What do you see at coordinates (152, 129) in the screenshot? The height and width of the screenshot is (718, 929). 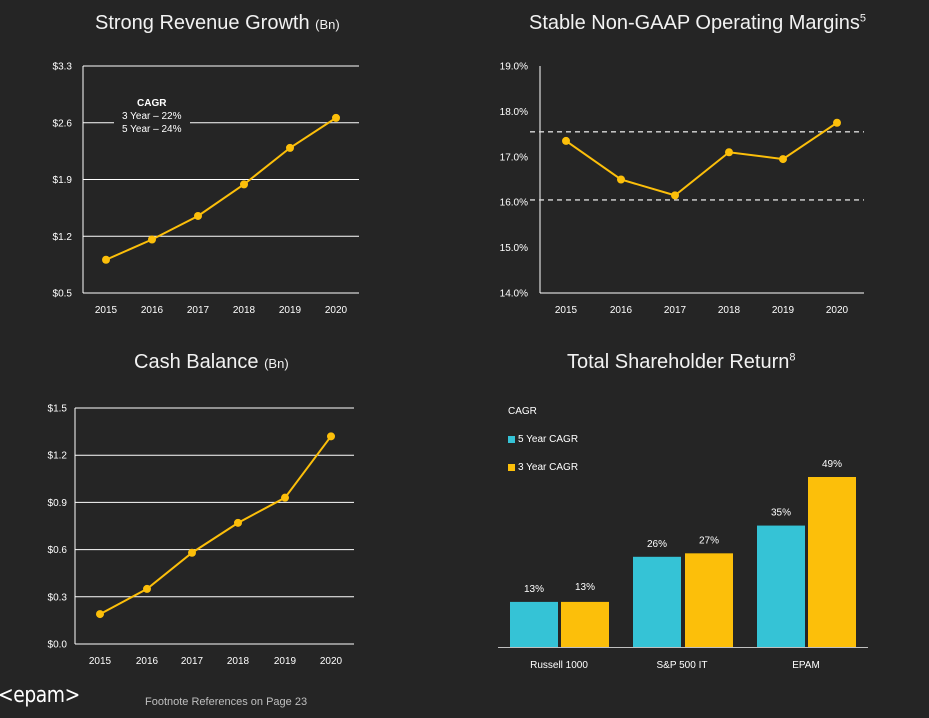 I see `cagr-5-year: 5 Year – 24%` at bounding box center [152, 129].